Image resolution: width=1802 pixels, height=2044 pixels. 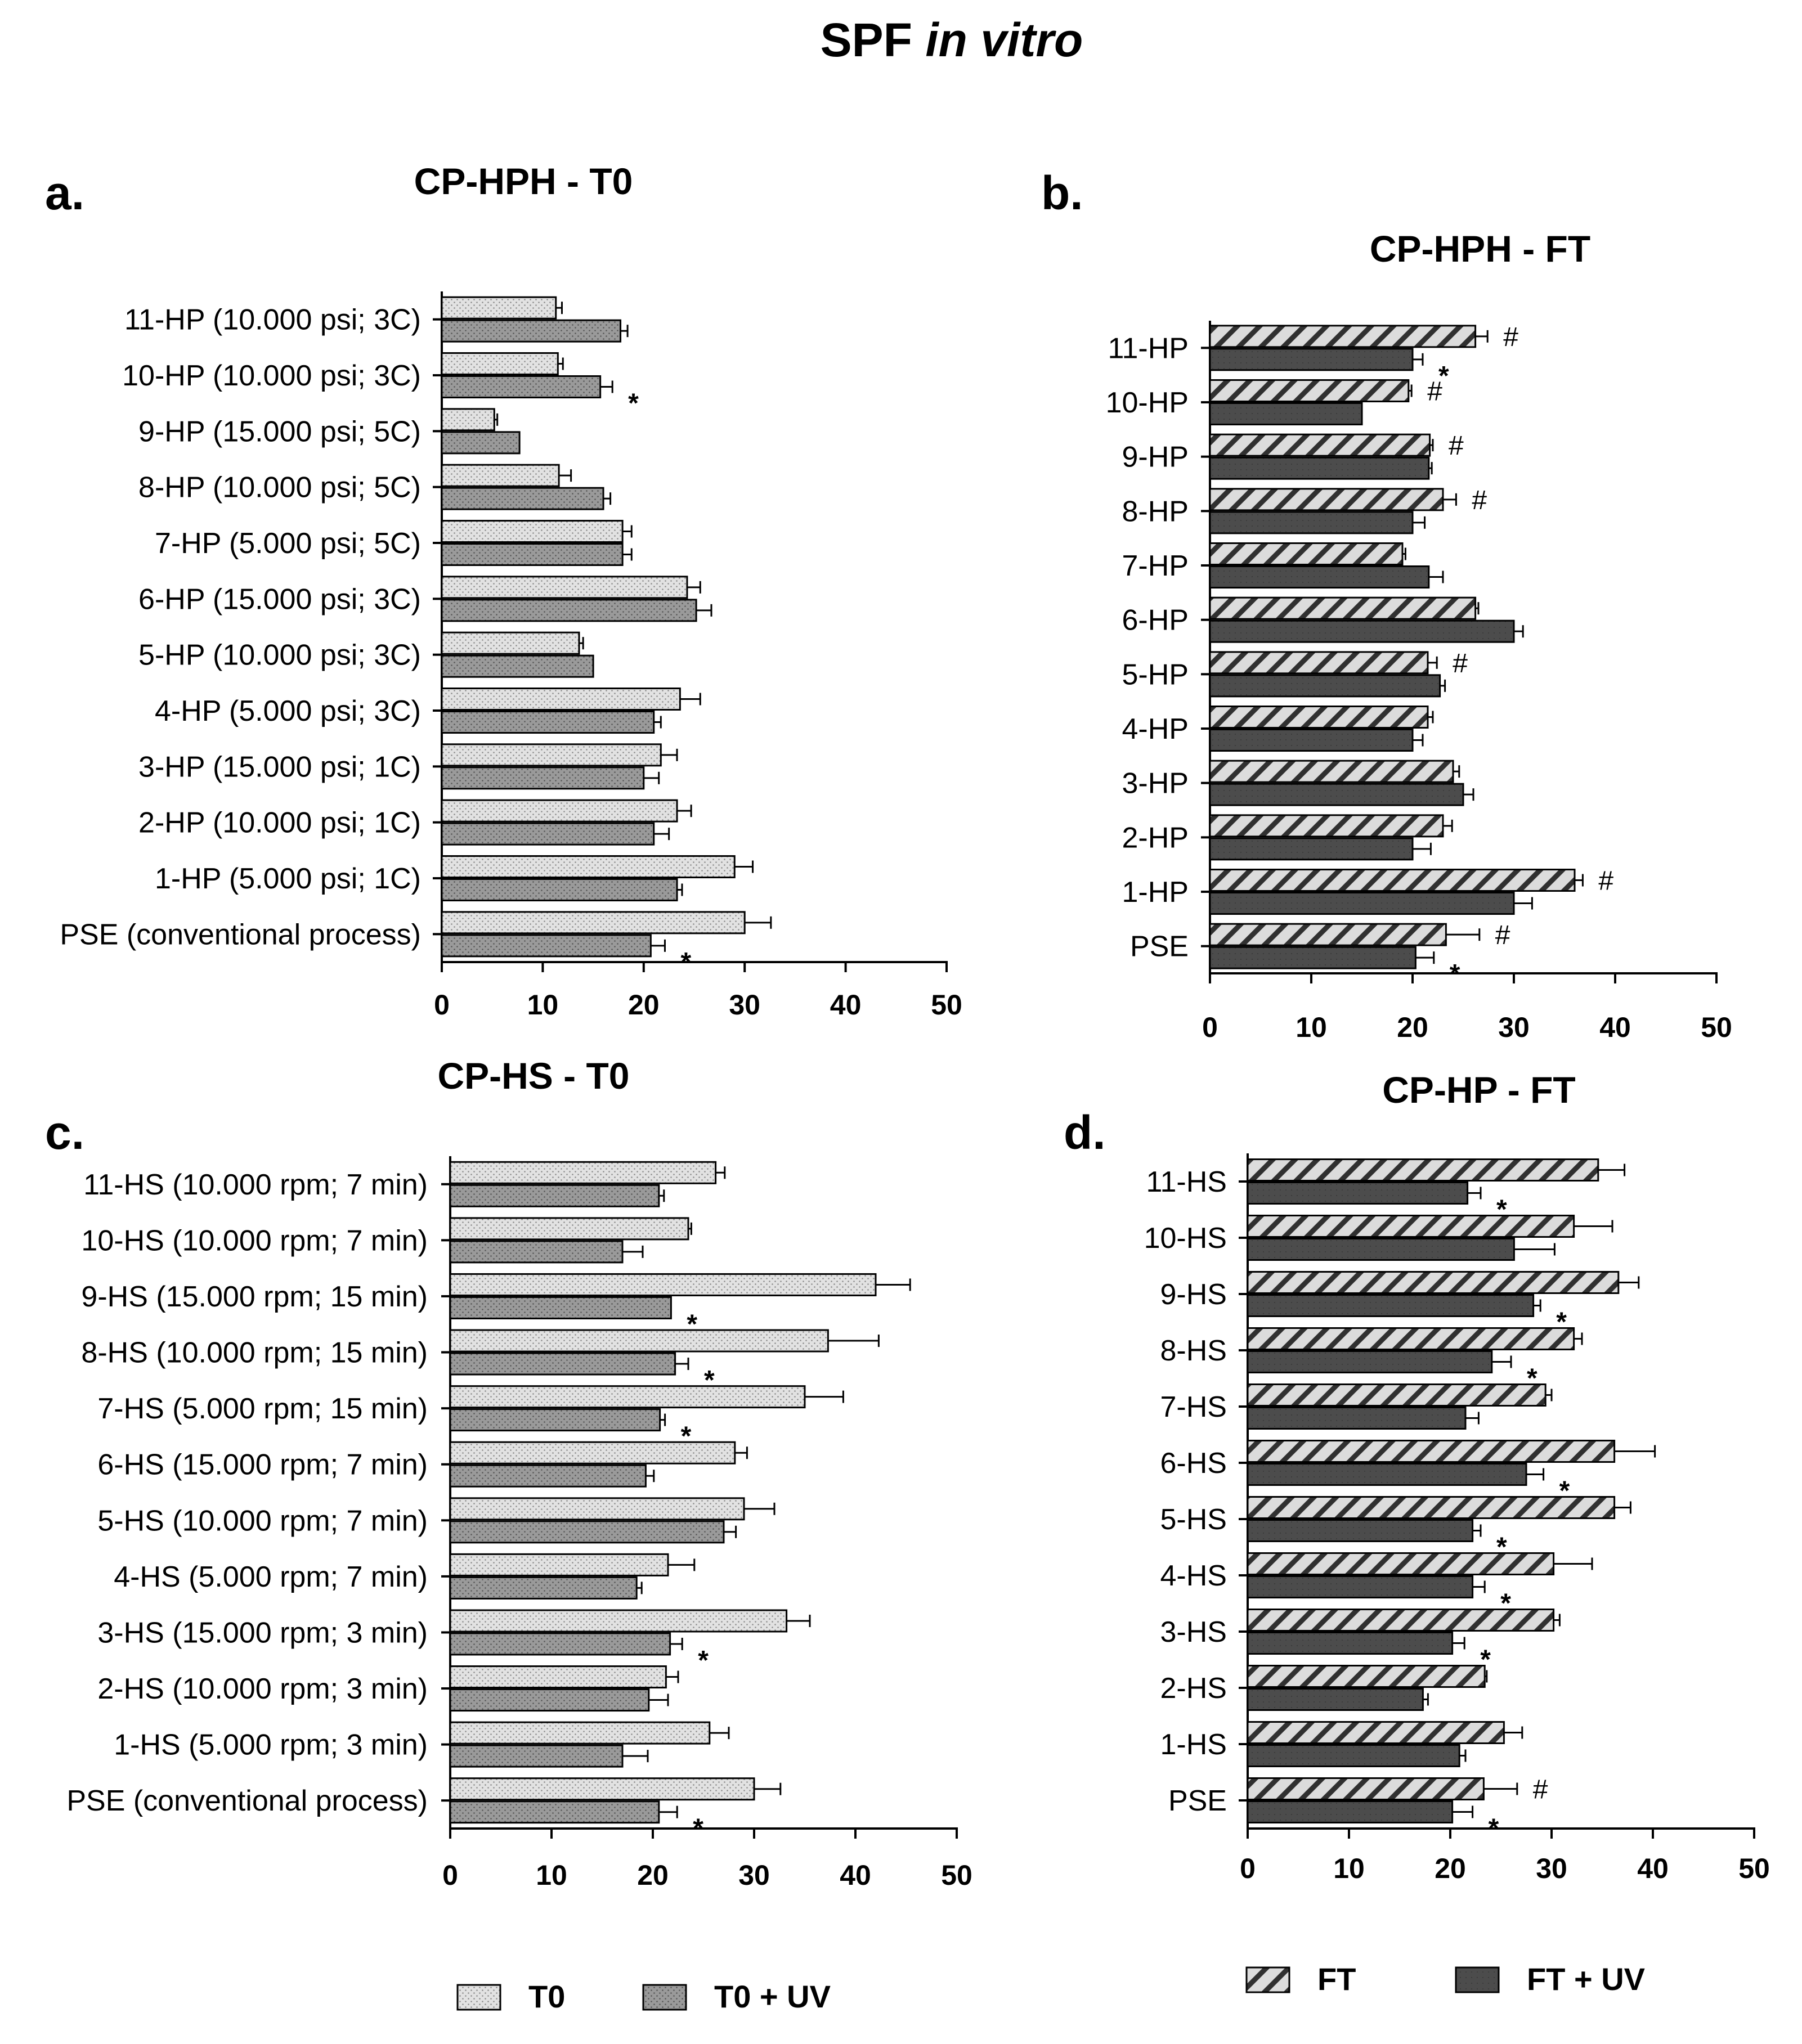 What do you see at coordinates (255, 1353) in the screenshot?
I see `category-label: 8-HS (10.000 rpm; 15 min)` at bounding box center [255, 1353].